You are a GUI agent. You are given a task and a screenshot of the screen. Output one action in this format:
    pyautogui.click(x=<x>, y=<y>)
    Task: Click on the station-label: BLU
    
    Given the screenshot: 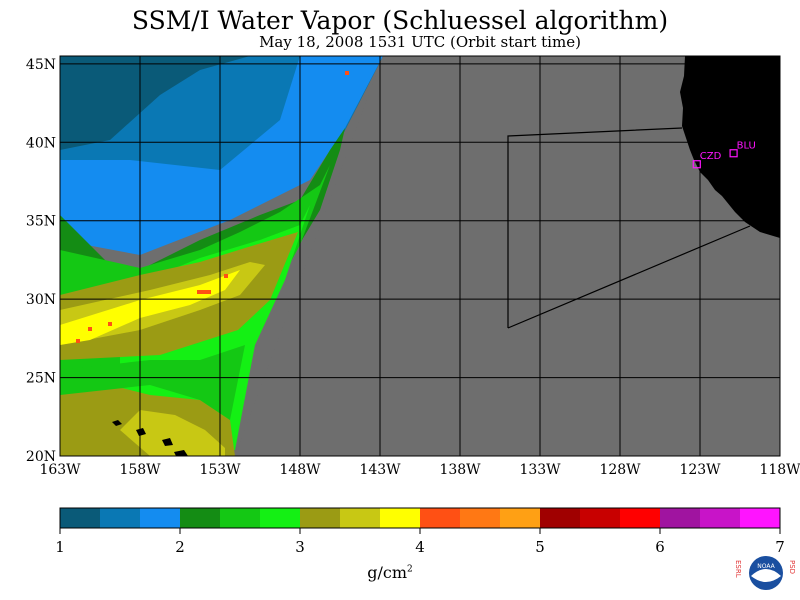 What is the action you would take?
    pyautogui.click(x=746, y=145)
    